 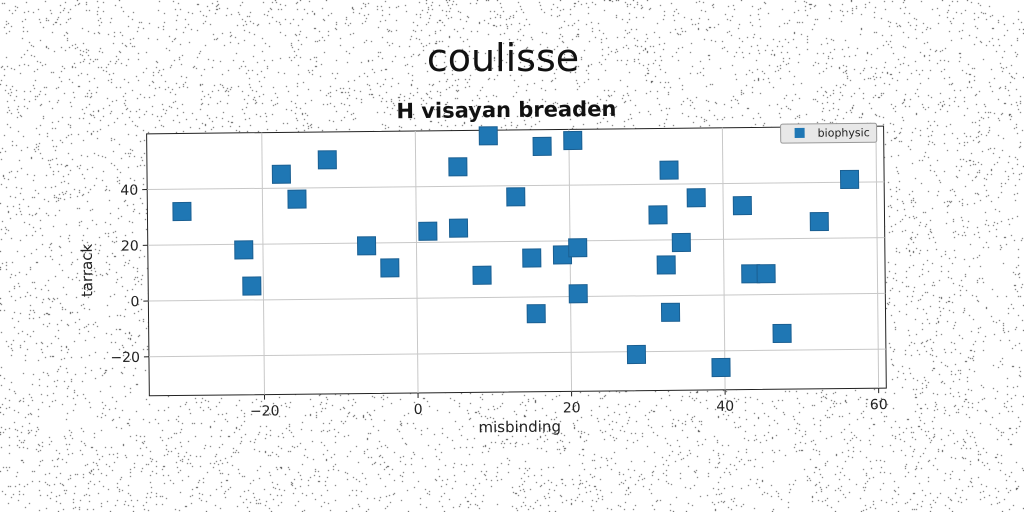 What do you see at coordinates (725, 407) in the screenshot?
I see `x-tick-label: 40` at bounding box center [725, 407].